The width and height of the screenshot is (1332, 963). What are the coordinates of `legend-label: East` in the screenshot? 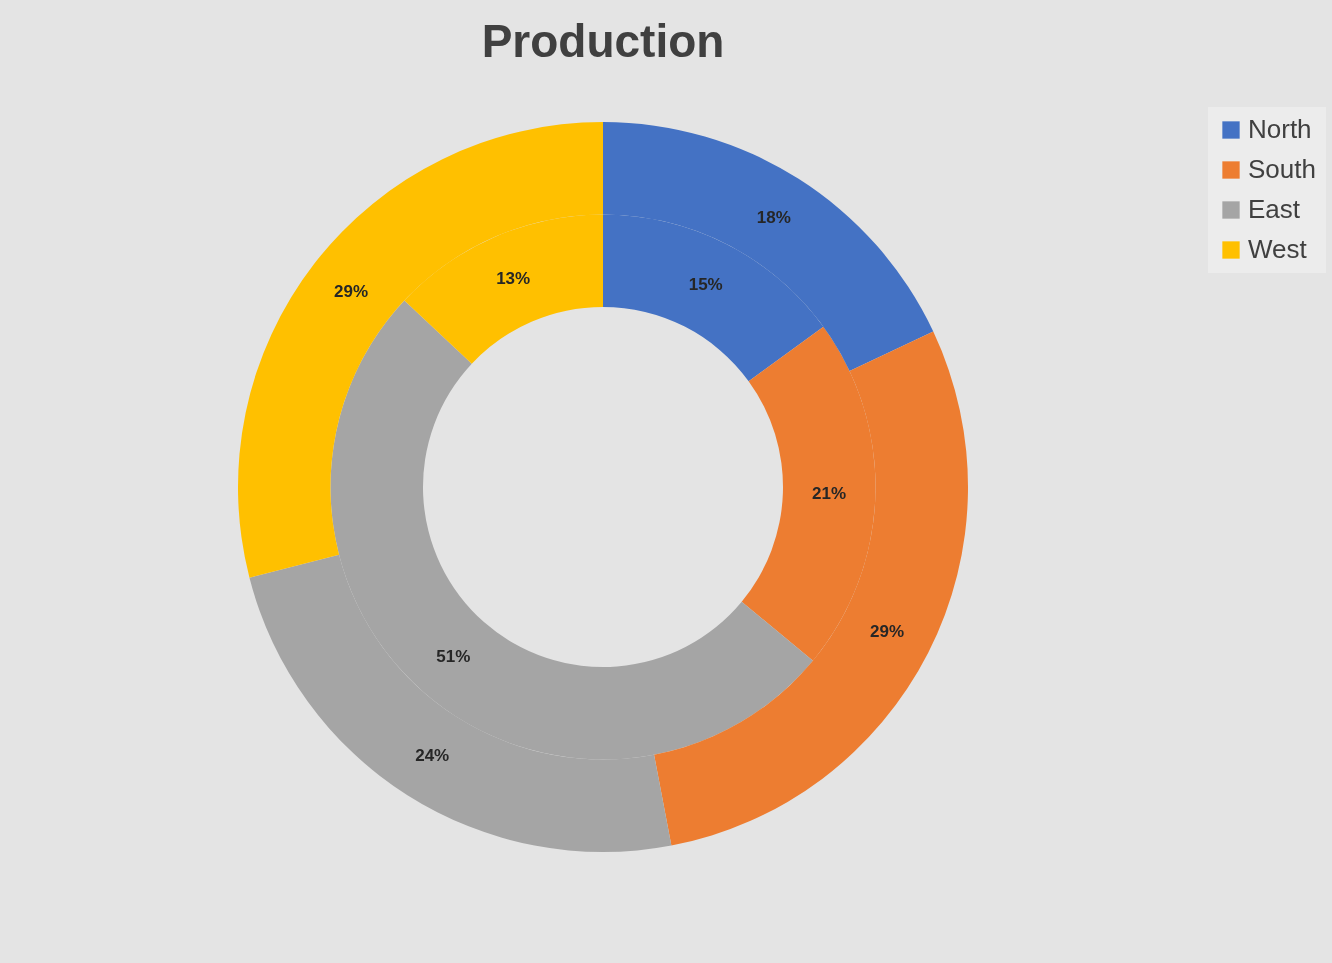 It's located at (1274, 209).